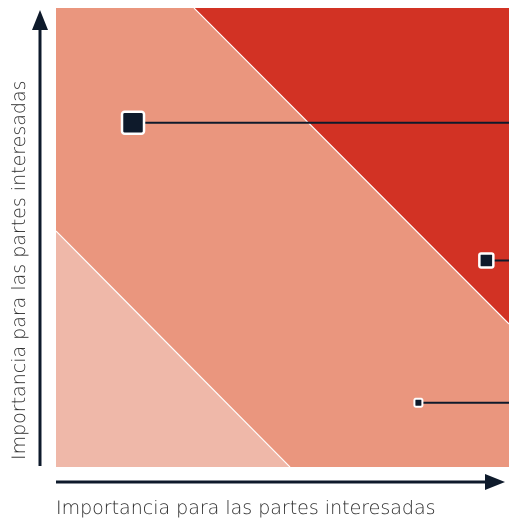 The width and height of the screenshot is (509, 521). Describe the element at coordinates (40, 20) in the screenshot. I see `y-axis-arrow-icon` at that location.